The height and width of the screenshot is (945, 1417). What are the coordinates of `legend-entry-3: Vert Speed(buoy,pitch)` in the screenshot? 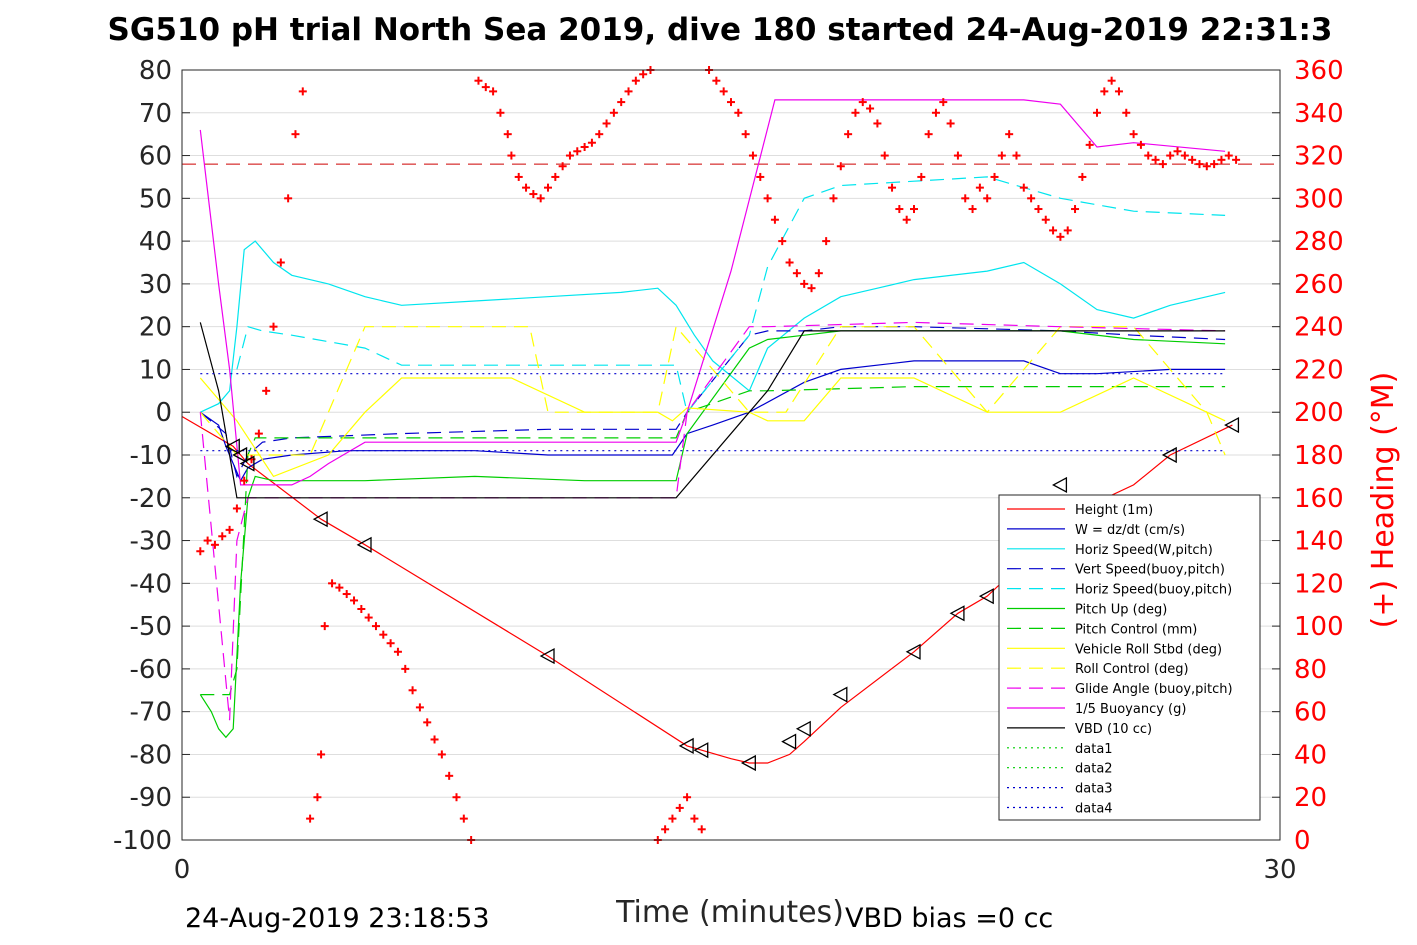 It's located at (1150, 570).